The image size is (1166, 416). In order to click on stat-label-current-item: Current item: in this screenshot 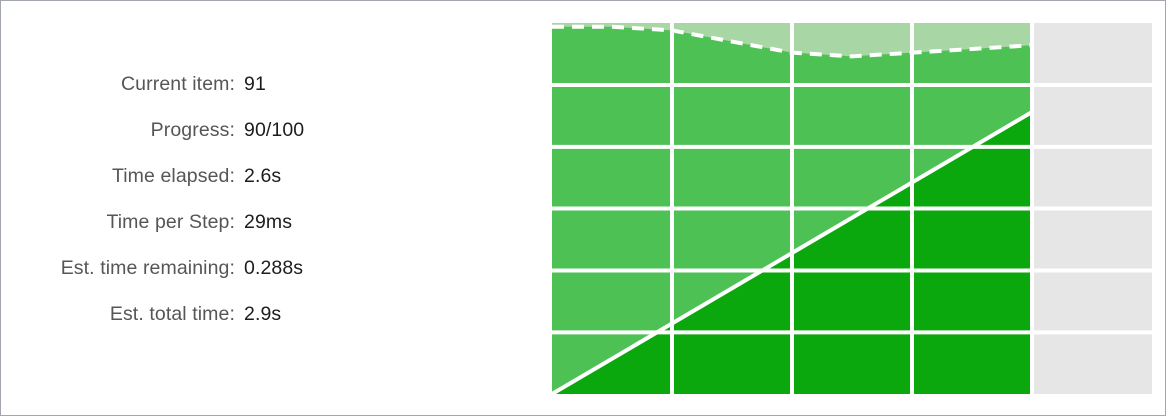, I will do `click(178, 84)`.